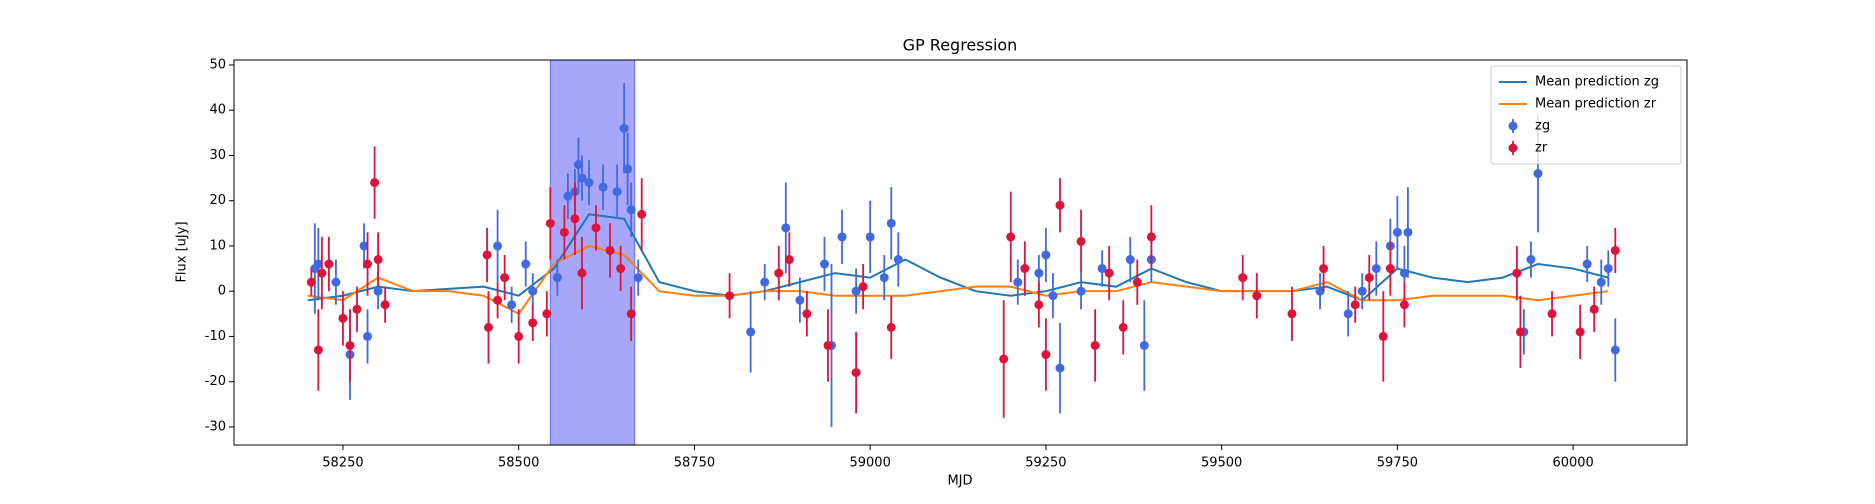  What do you see at coordinates (1221, 463) in the screenshot?
I see `x-tick-label: 59500` at bounding box center [1221, 463].